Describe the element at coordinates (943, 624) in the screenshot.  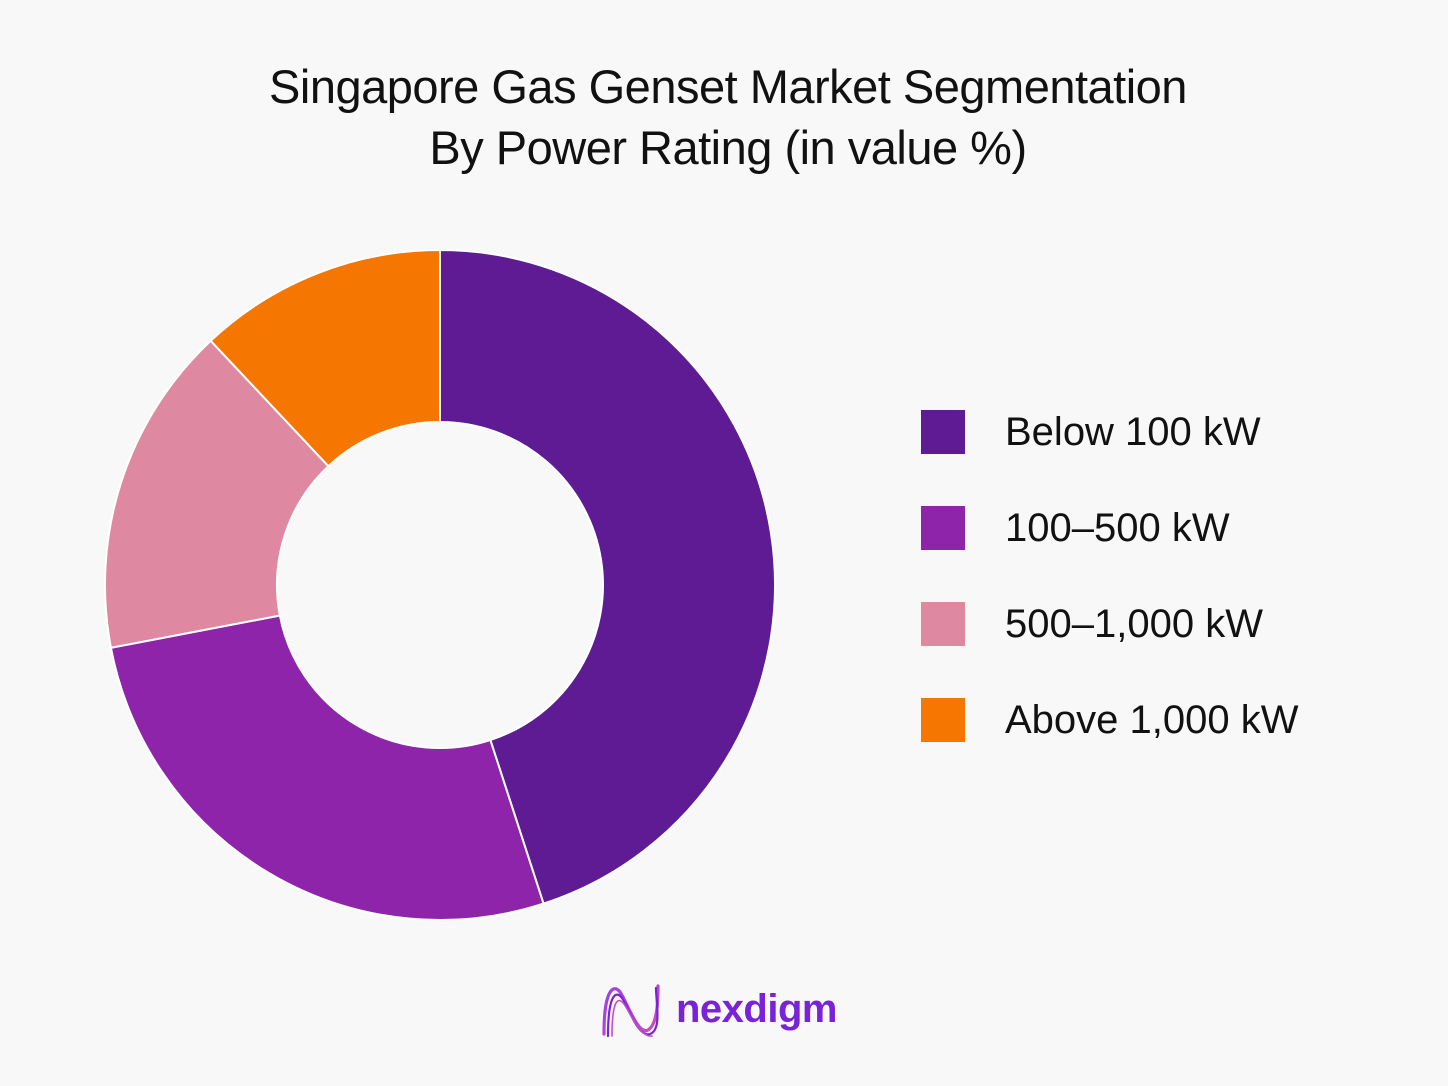
I see `legend-swatch-500-1000-kw` at that location.